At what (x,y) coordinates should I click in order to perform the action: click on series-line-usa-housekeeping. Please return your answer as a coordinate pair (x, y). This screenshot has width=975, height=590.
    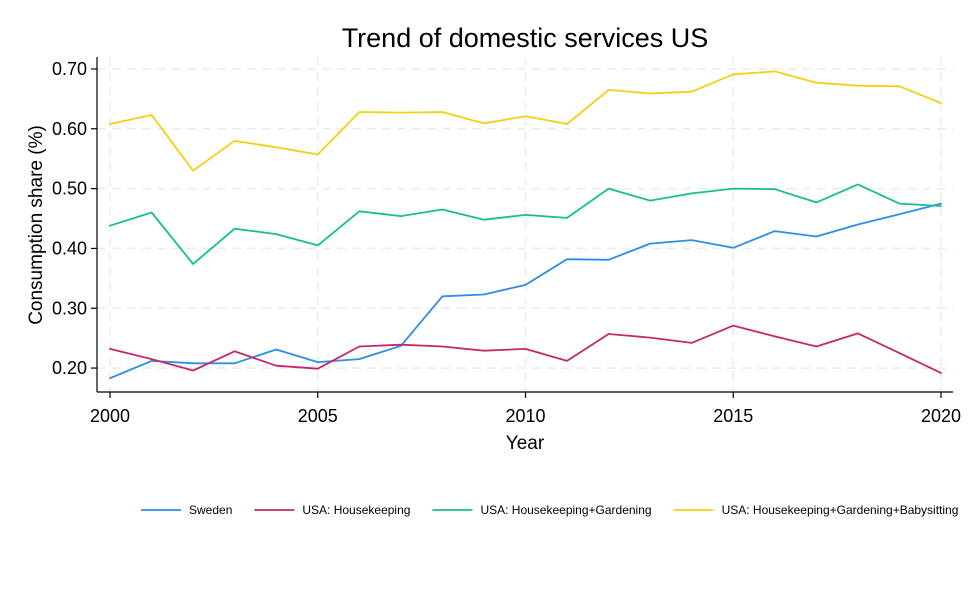
    Looking at the image, I should click on (525, 349).